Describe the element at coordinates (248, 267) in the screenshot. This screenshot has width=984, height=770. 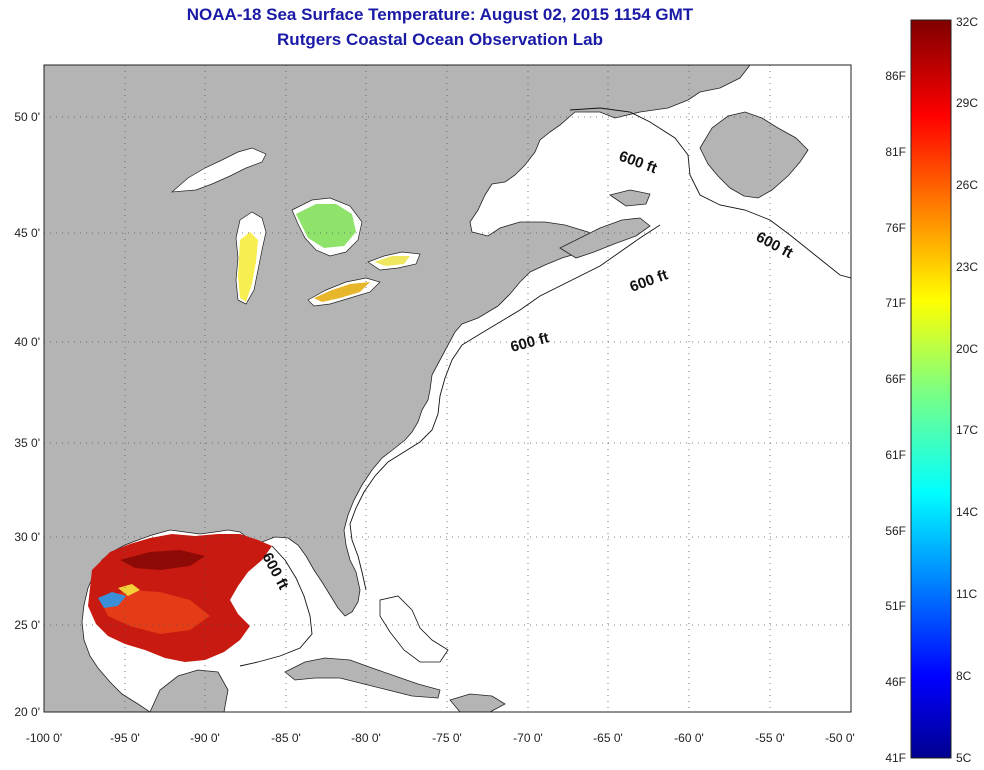
I see `lake-michigan-sst` at that location.